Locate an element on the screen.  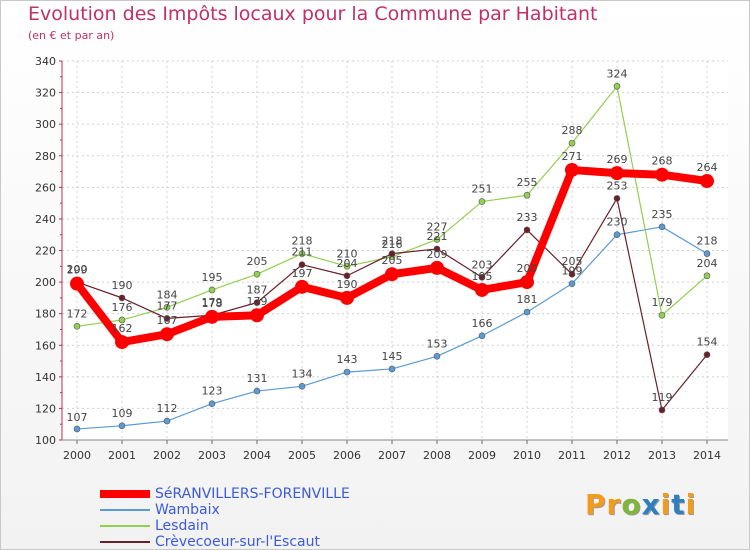
y-tick-label: 300 is located at coordinates (45, 124).